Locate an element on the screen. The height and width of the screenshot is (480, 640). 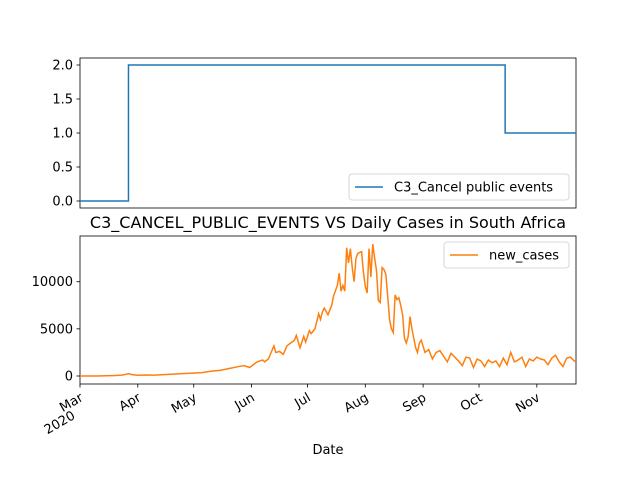
bottom-legend: new_cases is located at coordinates (506, 255).